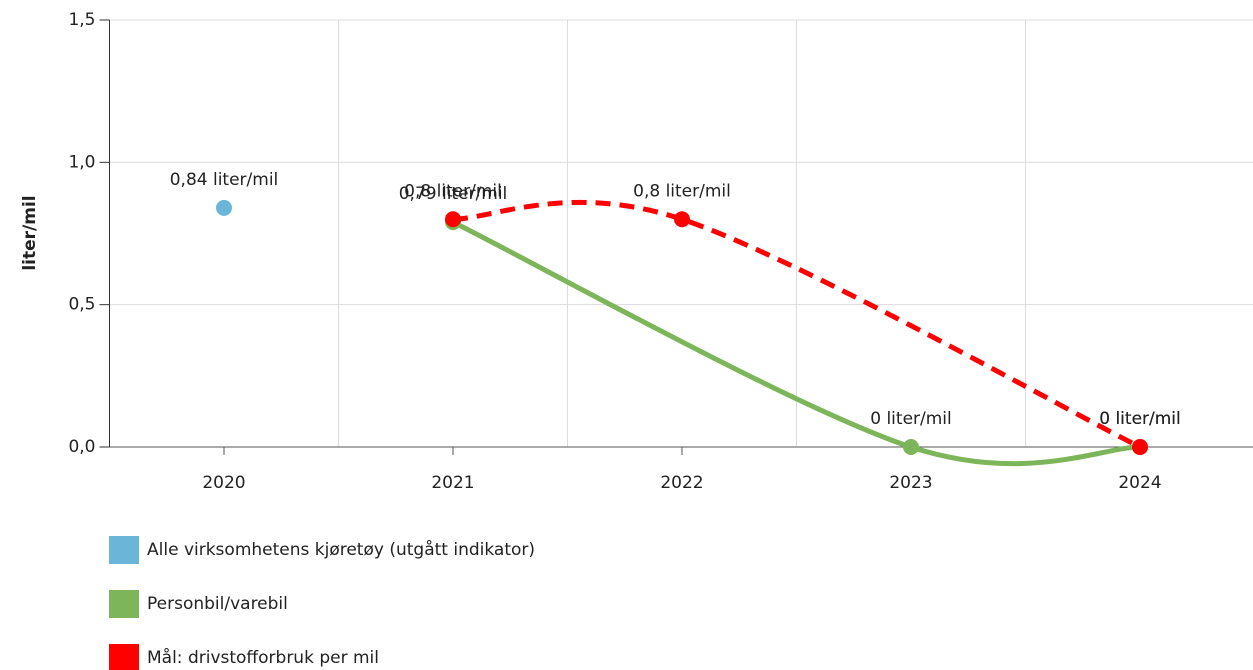  Describe the element at coordinates (217, 604) in the screenshot. I see `legend-label: Personbil/varebil` at that location.